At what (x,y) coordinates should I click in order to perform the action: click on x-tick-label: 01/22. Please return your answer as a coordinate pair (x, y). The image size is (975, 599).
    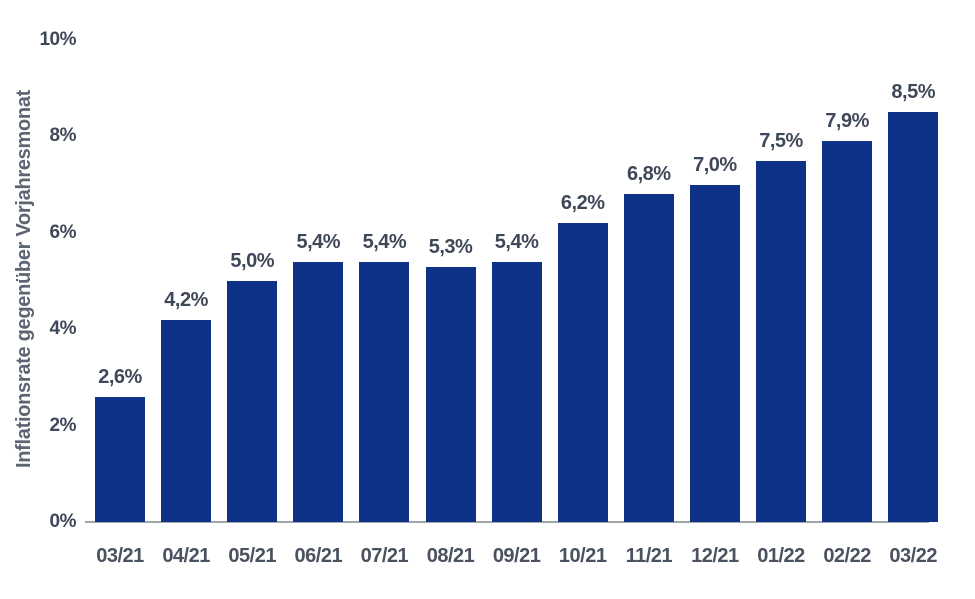
    Looking at the image, I should click on (781, 556).